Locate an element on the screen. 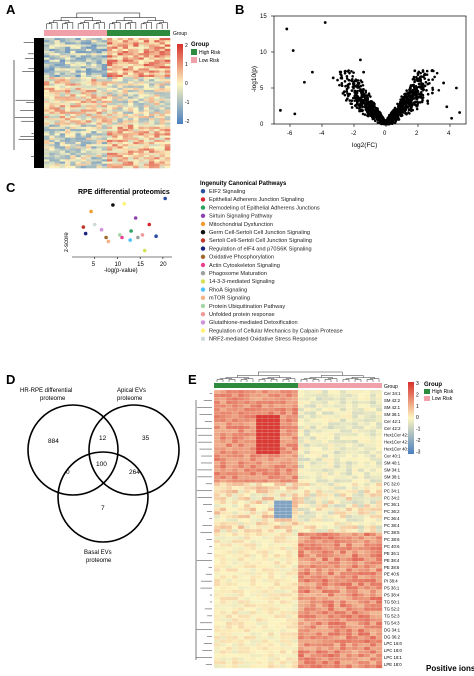  heatmap-e-row-label: PC 36:4 is located at coordinates (392, 518).